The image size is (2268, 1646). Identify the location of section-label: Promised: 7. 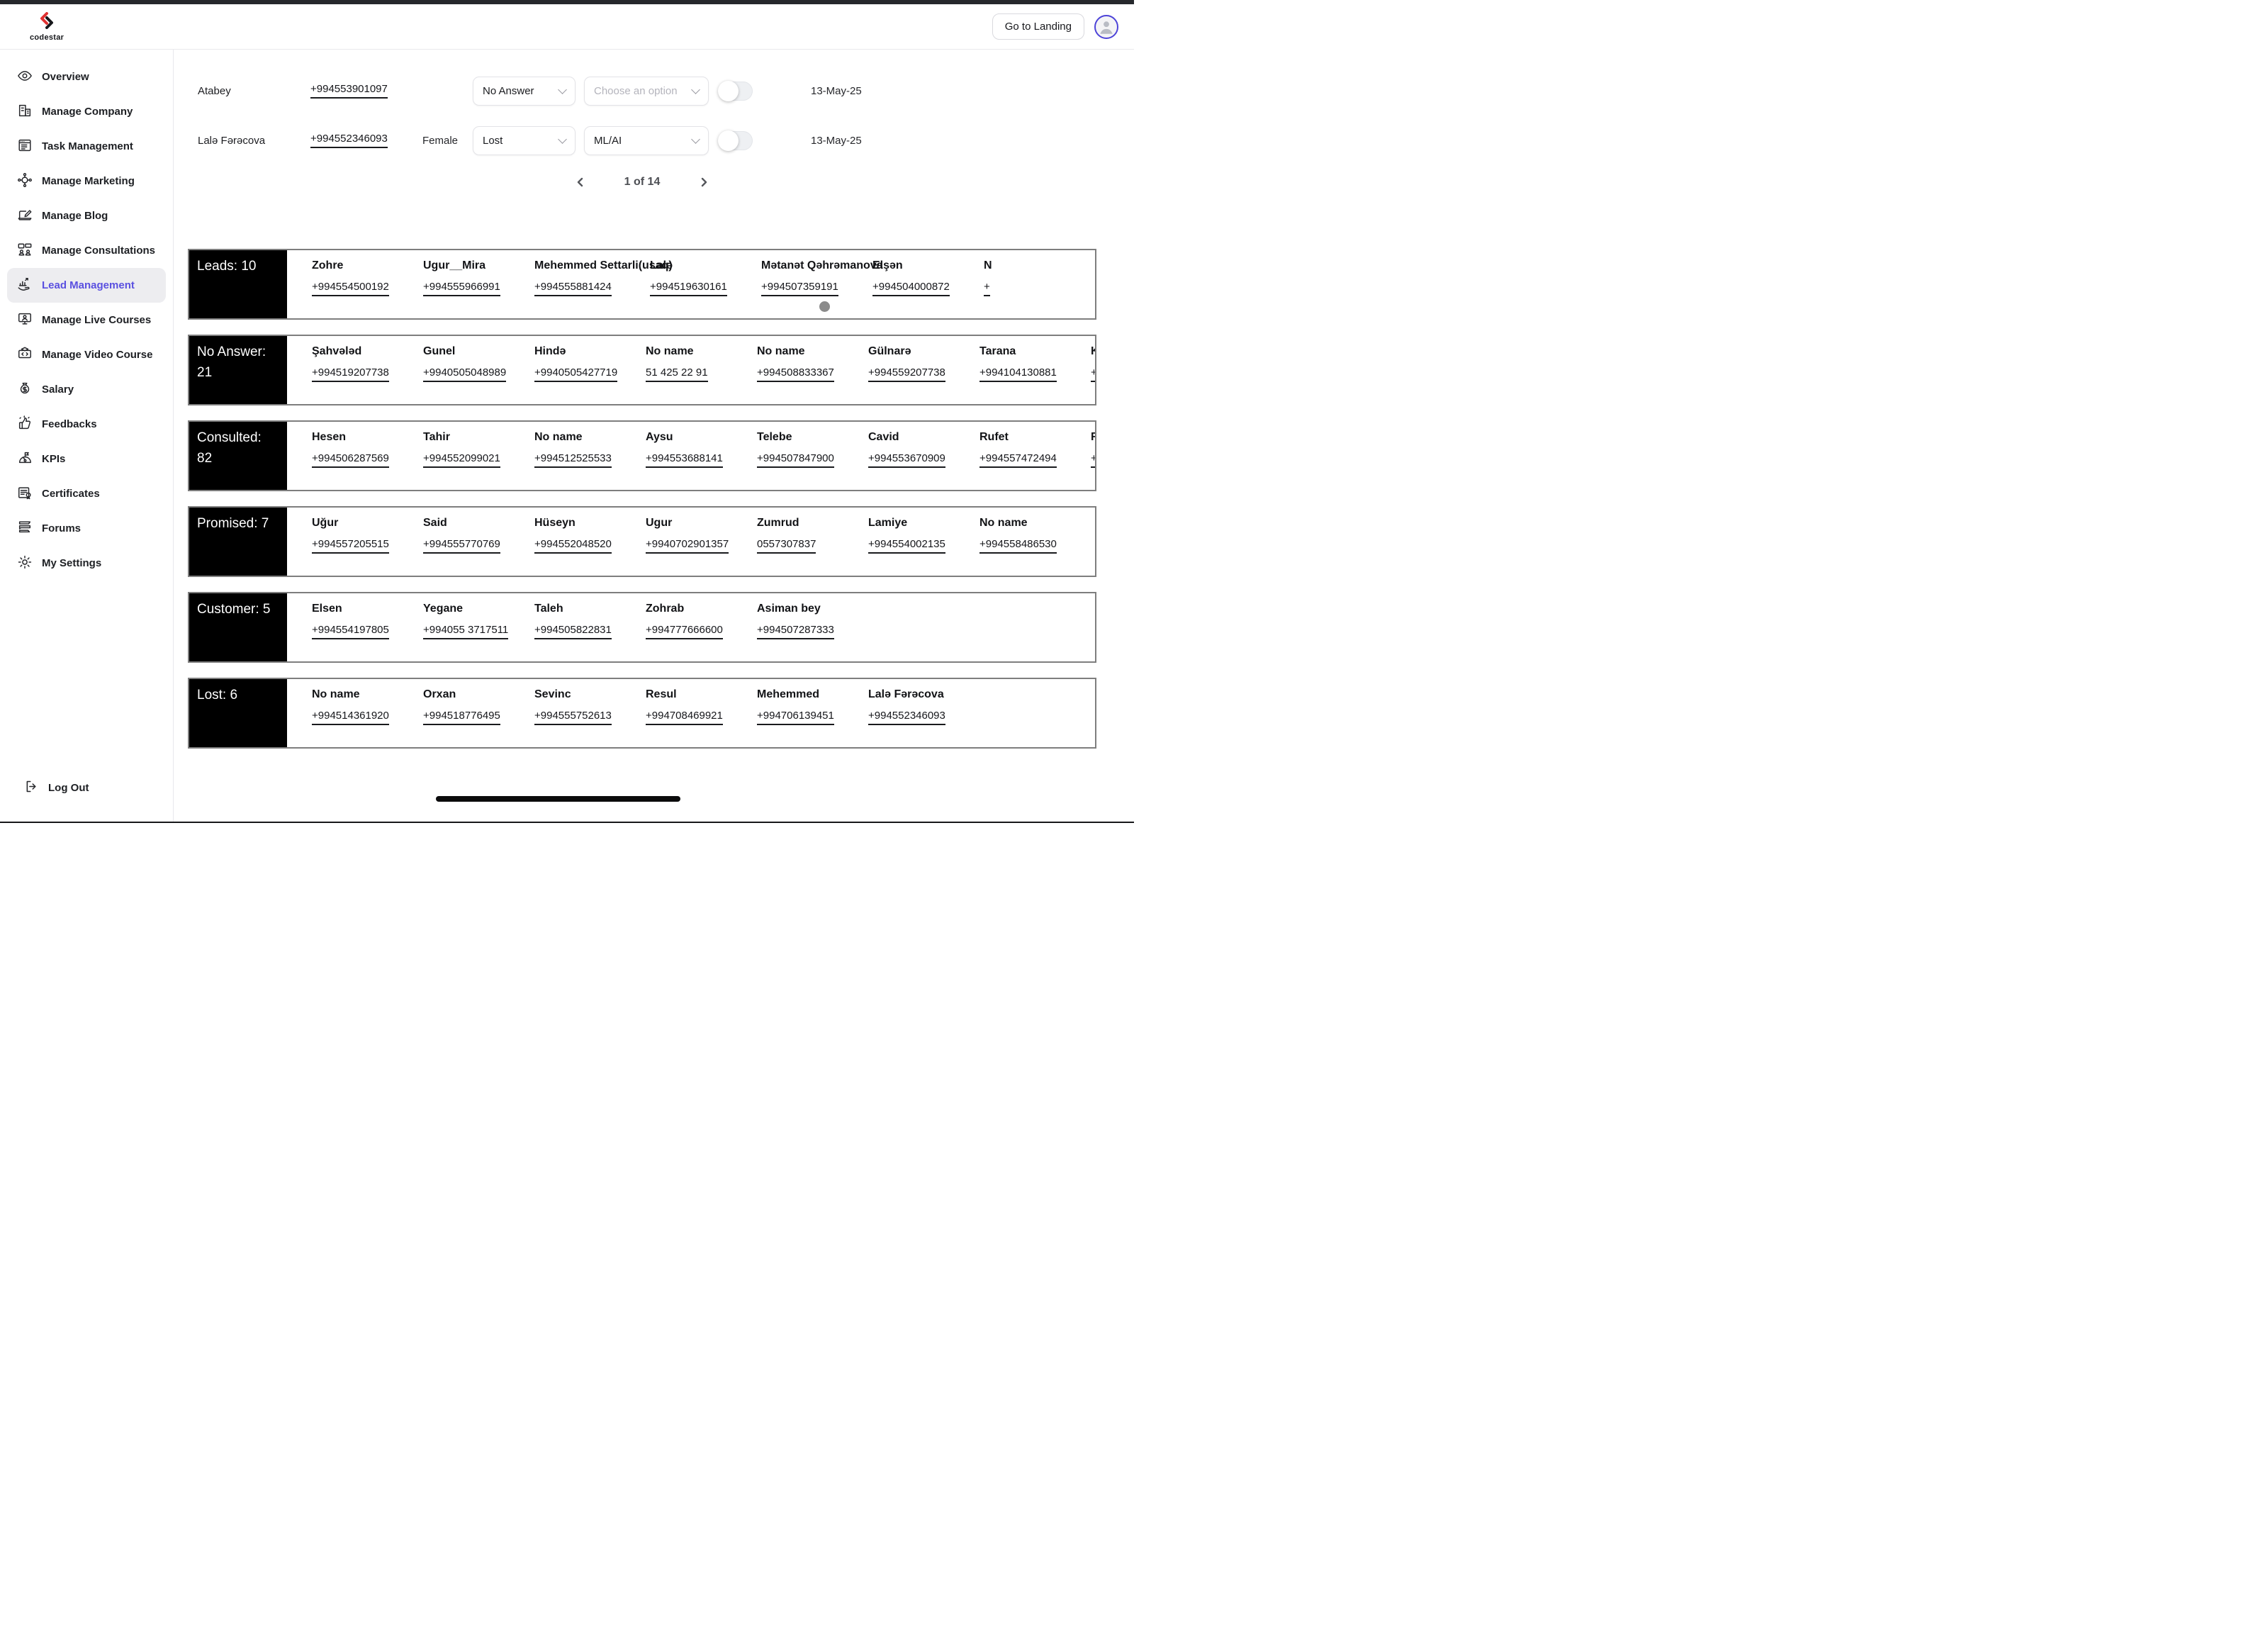
(238, 542).